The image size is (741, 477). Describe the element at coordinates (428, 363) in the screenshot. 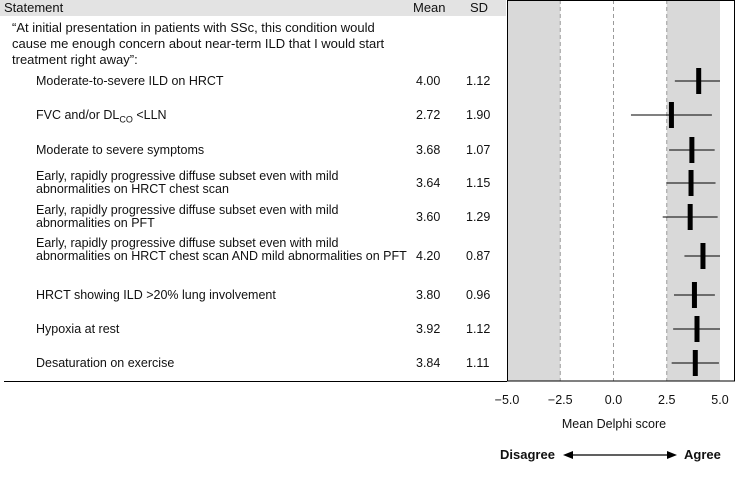

I see `mean-value: 3.84` at that location.